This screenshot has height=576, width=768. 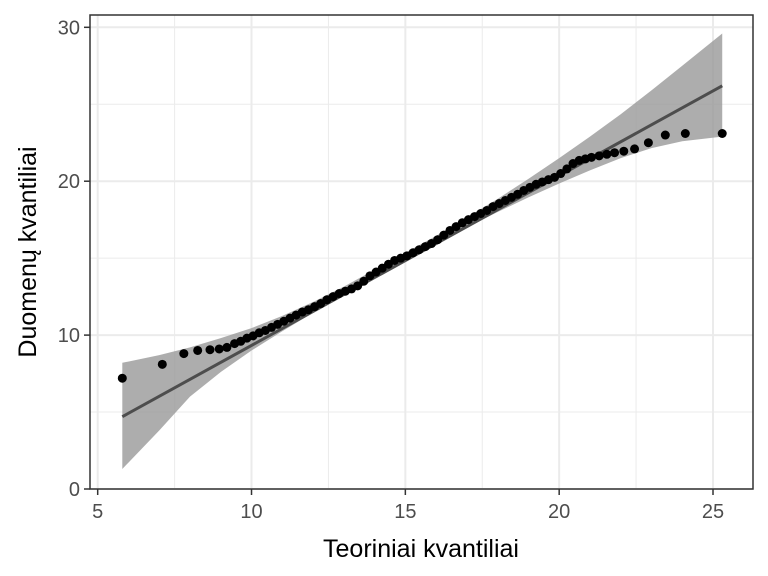 I want to click on y-axis-title: Duomenų kvantiliai, so click(x=28, y=251).